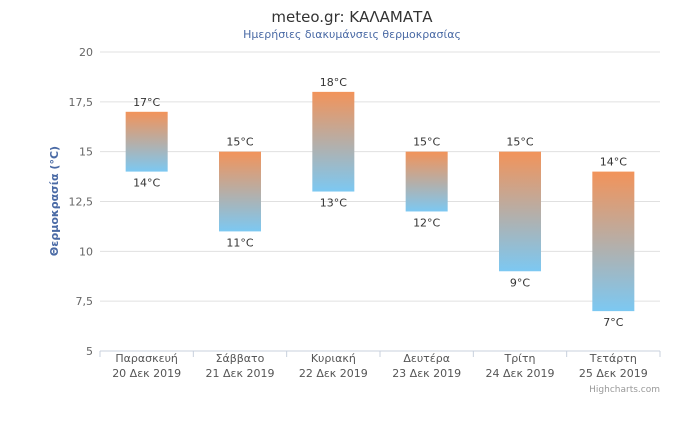 This screenshot has height=438, width=685. I want to click on x-tick-label-date: 23 Δεκ 2019, so click(426, 373).